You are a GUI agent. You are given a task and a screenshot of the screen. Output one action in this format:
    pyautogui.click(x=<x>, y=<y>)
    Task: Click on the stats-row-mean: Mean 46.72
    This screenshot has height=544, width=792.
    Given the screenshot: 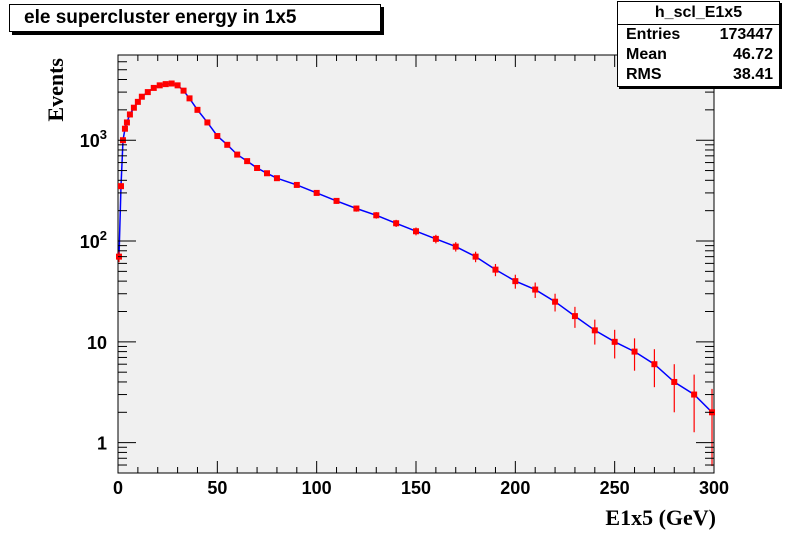 What is the action you would take?
    pyautogui.click(x=698, y=55)
    